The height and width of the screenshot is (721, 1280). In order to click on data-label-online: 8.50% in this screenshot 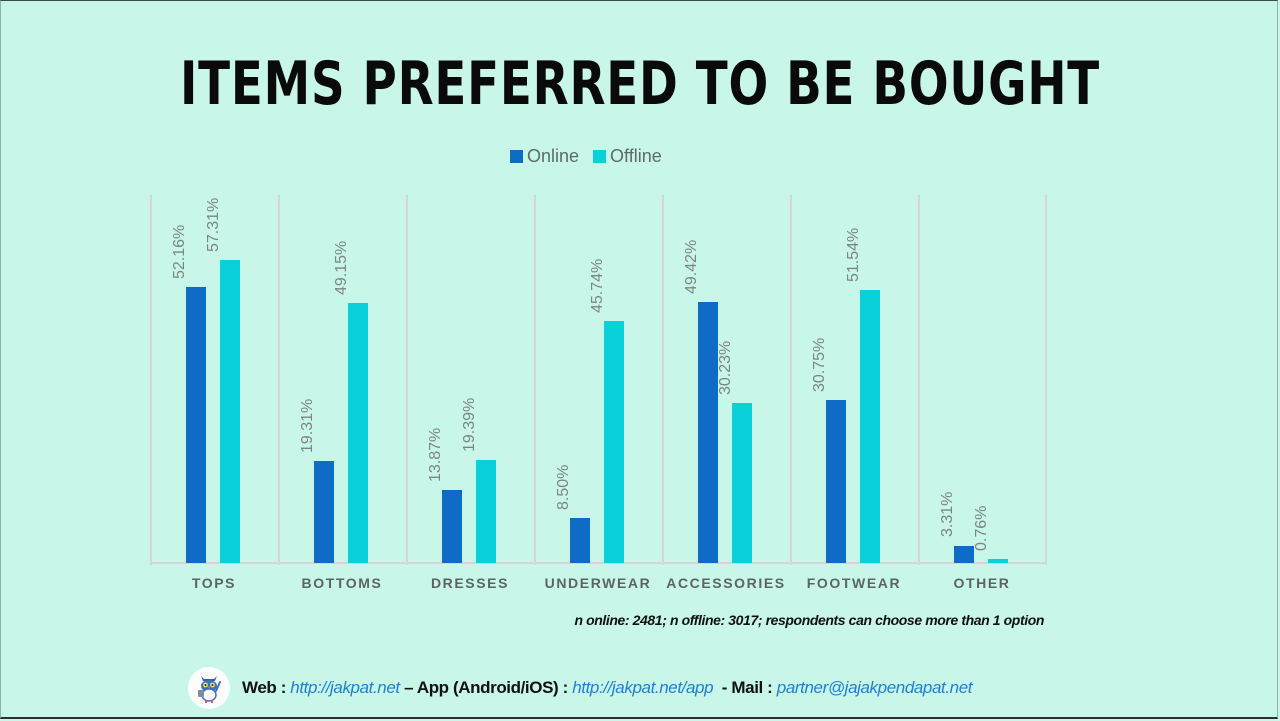, I will do `click(563, 487)`.